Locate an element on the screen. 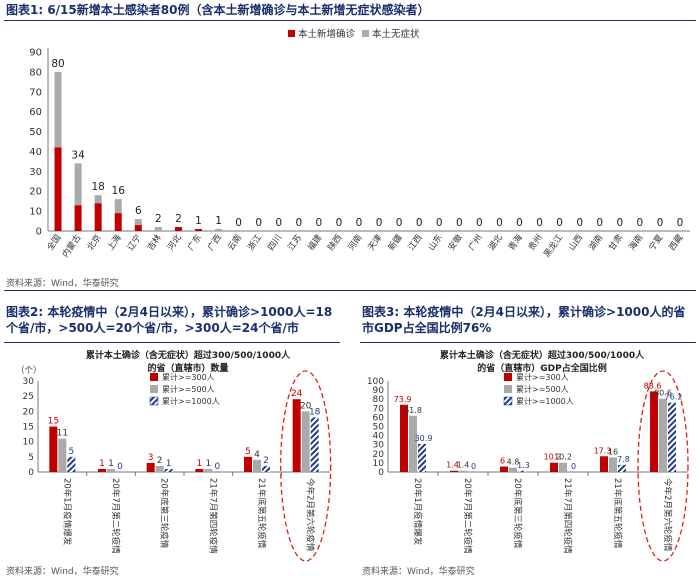  value-label: 20 is located at coordinates (306, 406).